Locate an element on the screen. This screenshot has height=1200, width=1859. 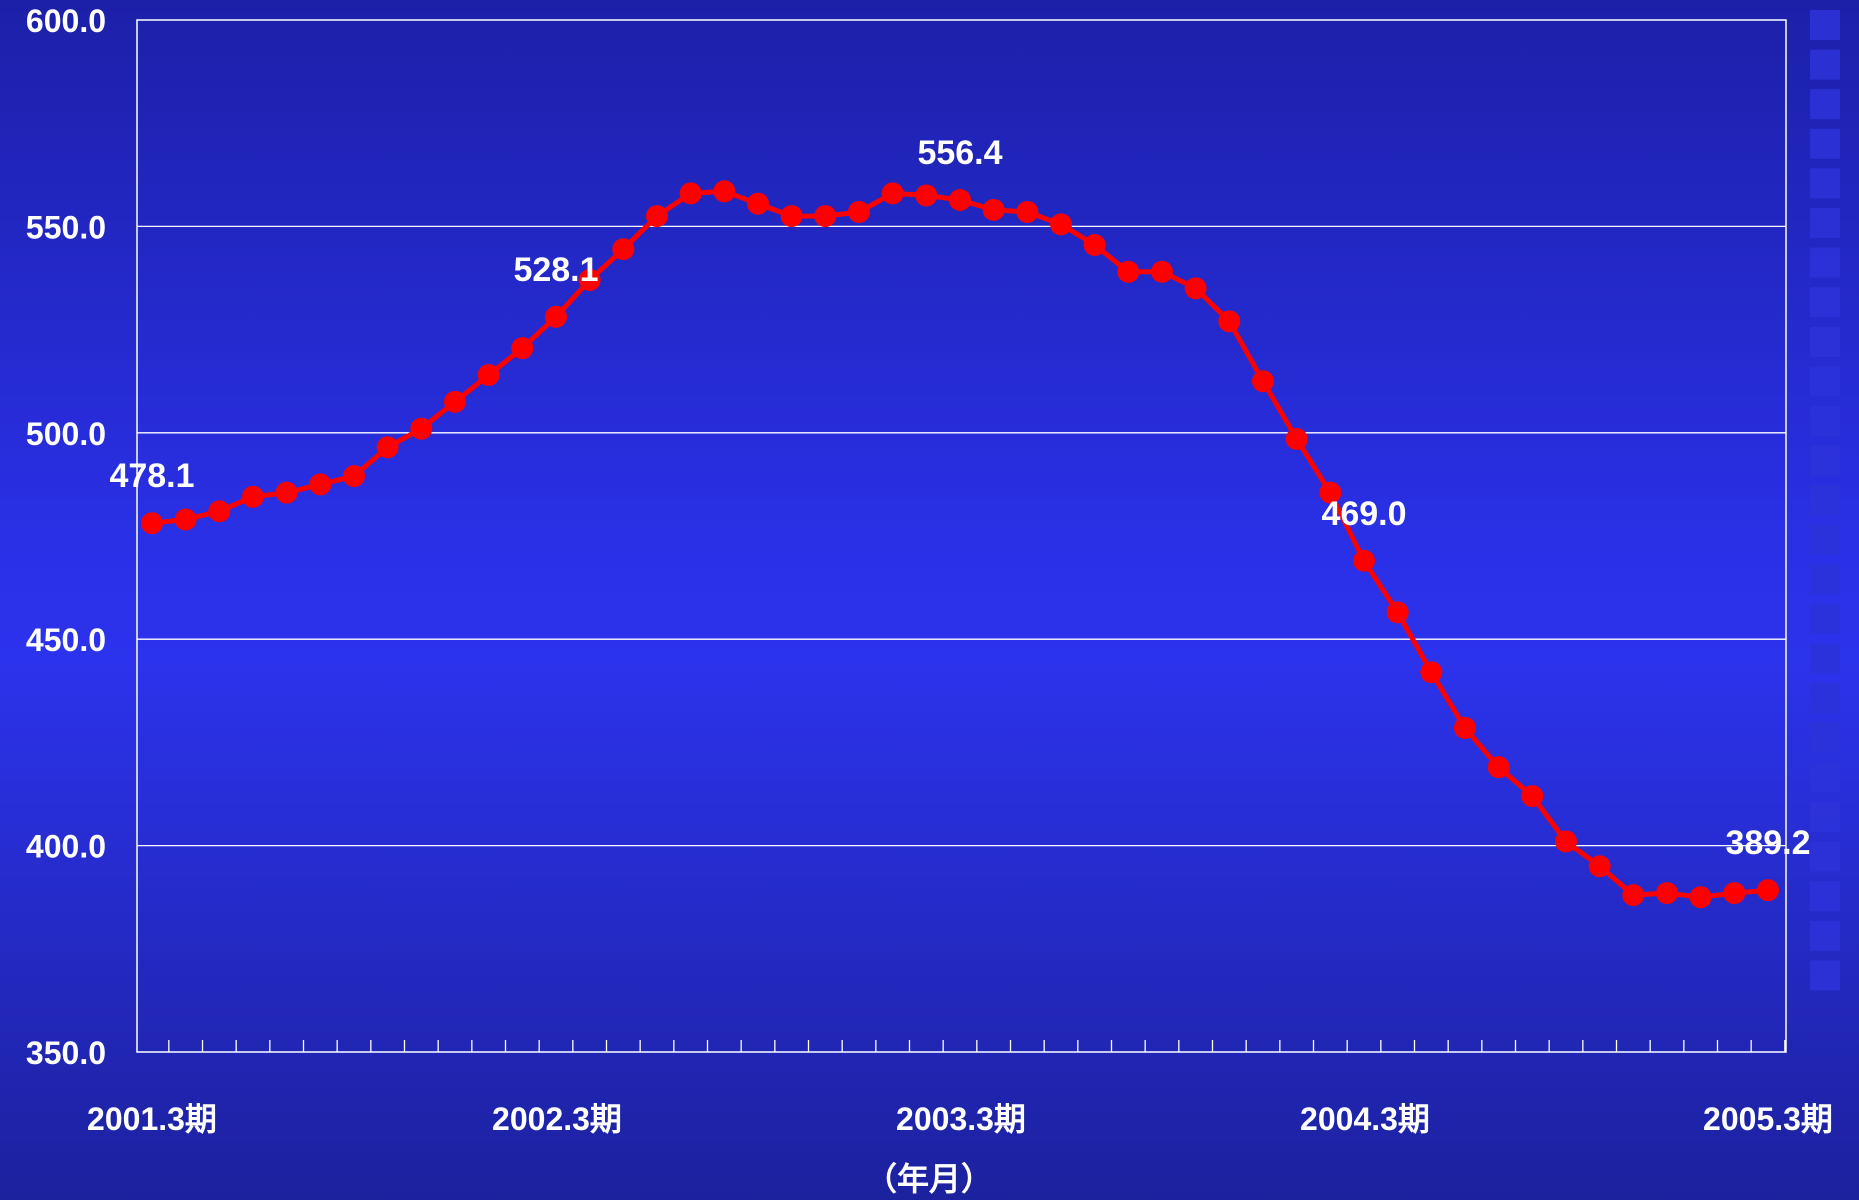
data-label: 469.0 is located at coordinates (1363, 514).